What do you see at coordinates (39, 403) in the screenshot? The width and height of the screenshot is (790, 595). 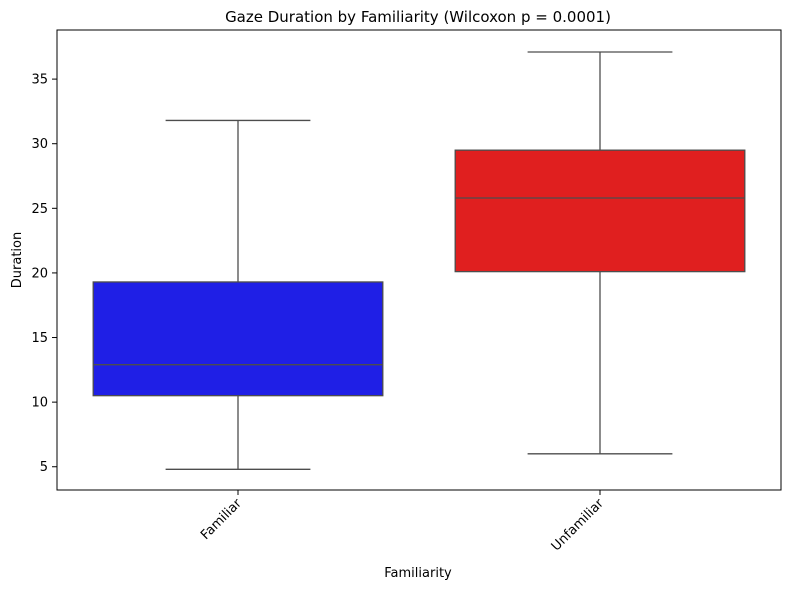 I see `y-tick-label: 10` at bounding box center [39, 403].